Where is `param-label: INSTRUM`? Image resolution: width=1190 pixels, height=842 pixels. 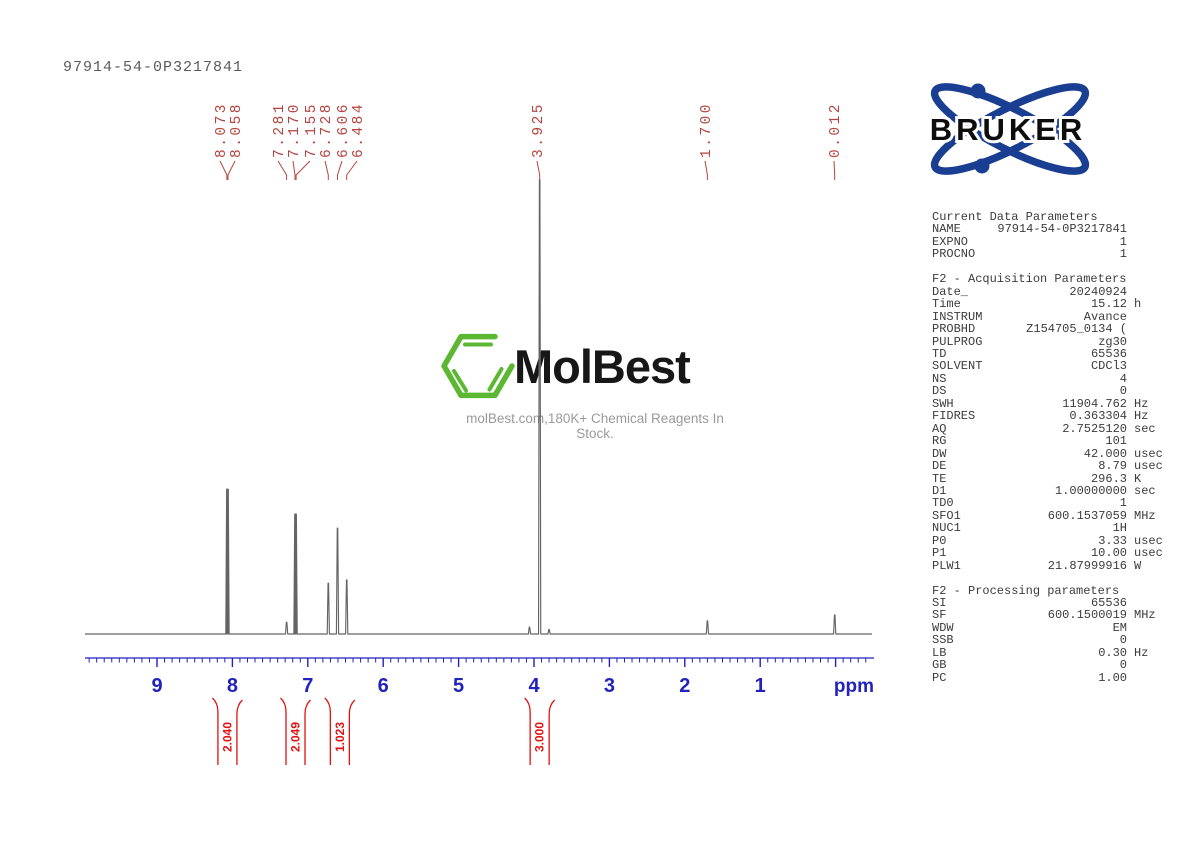
param-label: INSTRUM is located at coordinates (957, 316).